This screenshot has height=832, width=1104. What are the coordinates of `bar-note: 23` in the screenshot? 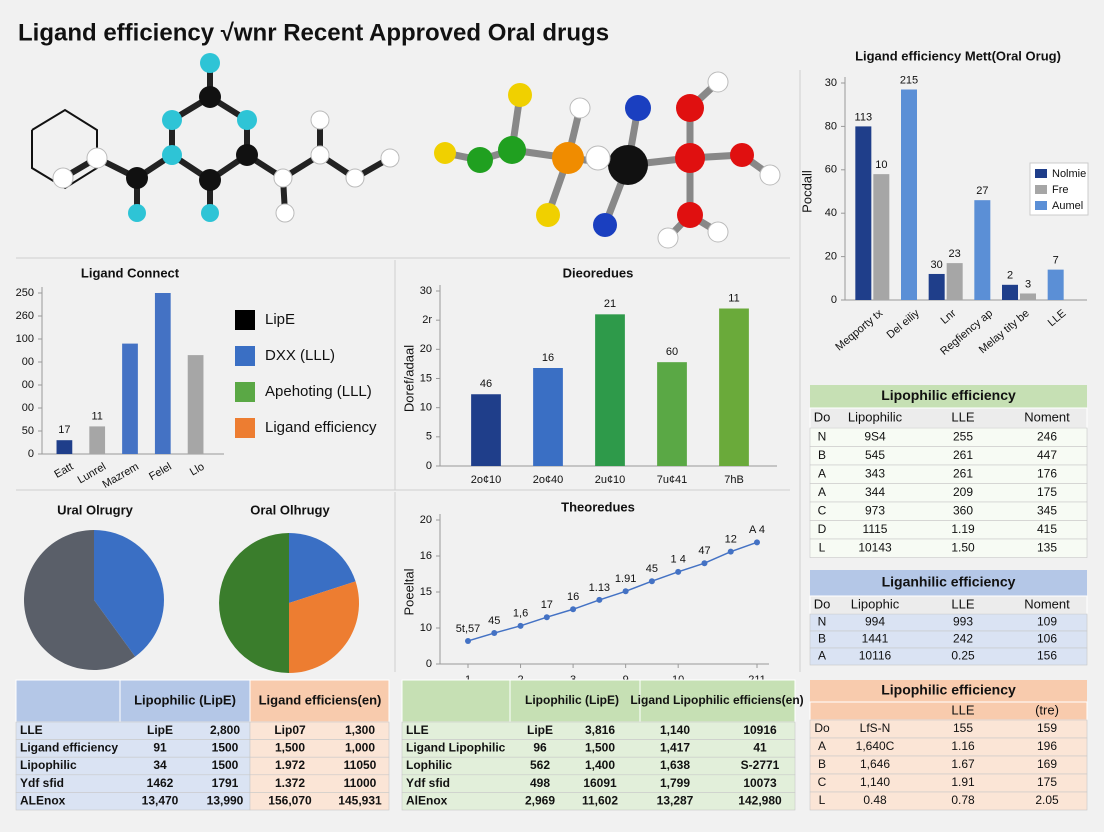 It's located at (955, 254).